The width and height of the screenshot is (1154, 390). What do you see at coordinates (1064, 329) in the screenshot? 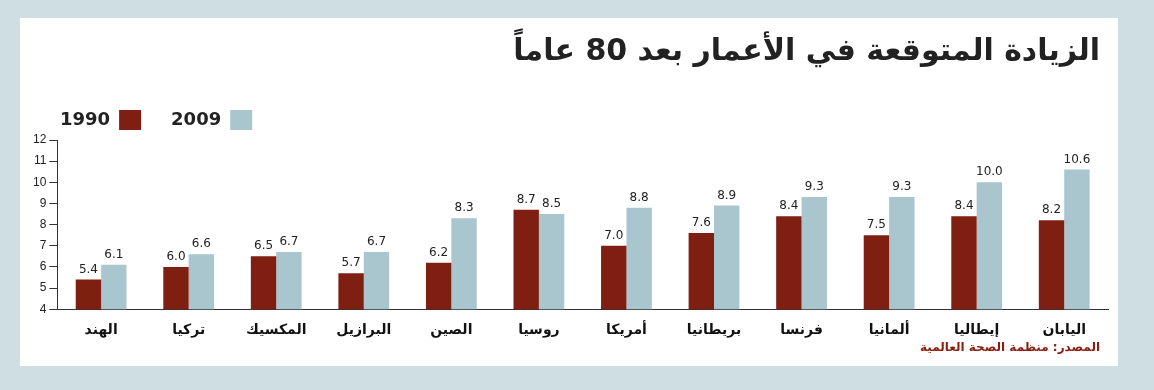
I see `x-tick-label: اليابان` at bounding box center [1064, 329].